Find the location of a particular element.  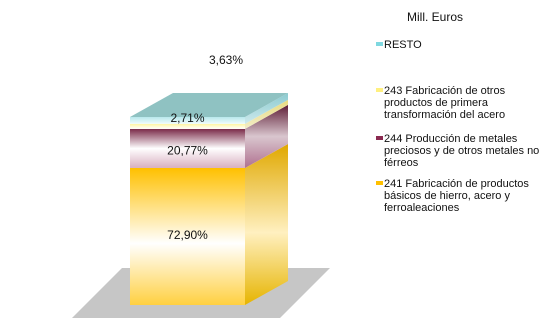

segment-243-side is located at coordinates (266, 114).